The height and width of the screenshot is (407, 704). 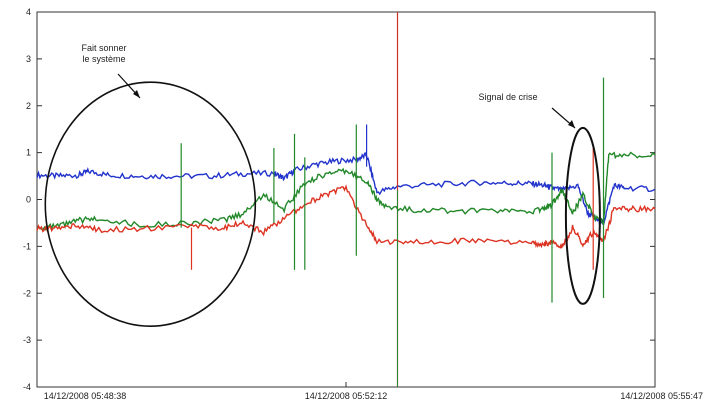 I want to click on y-tick-label: -3, so click(x=27, y=340).